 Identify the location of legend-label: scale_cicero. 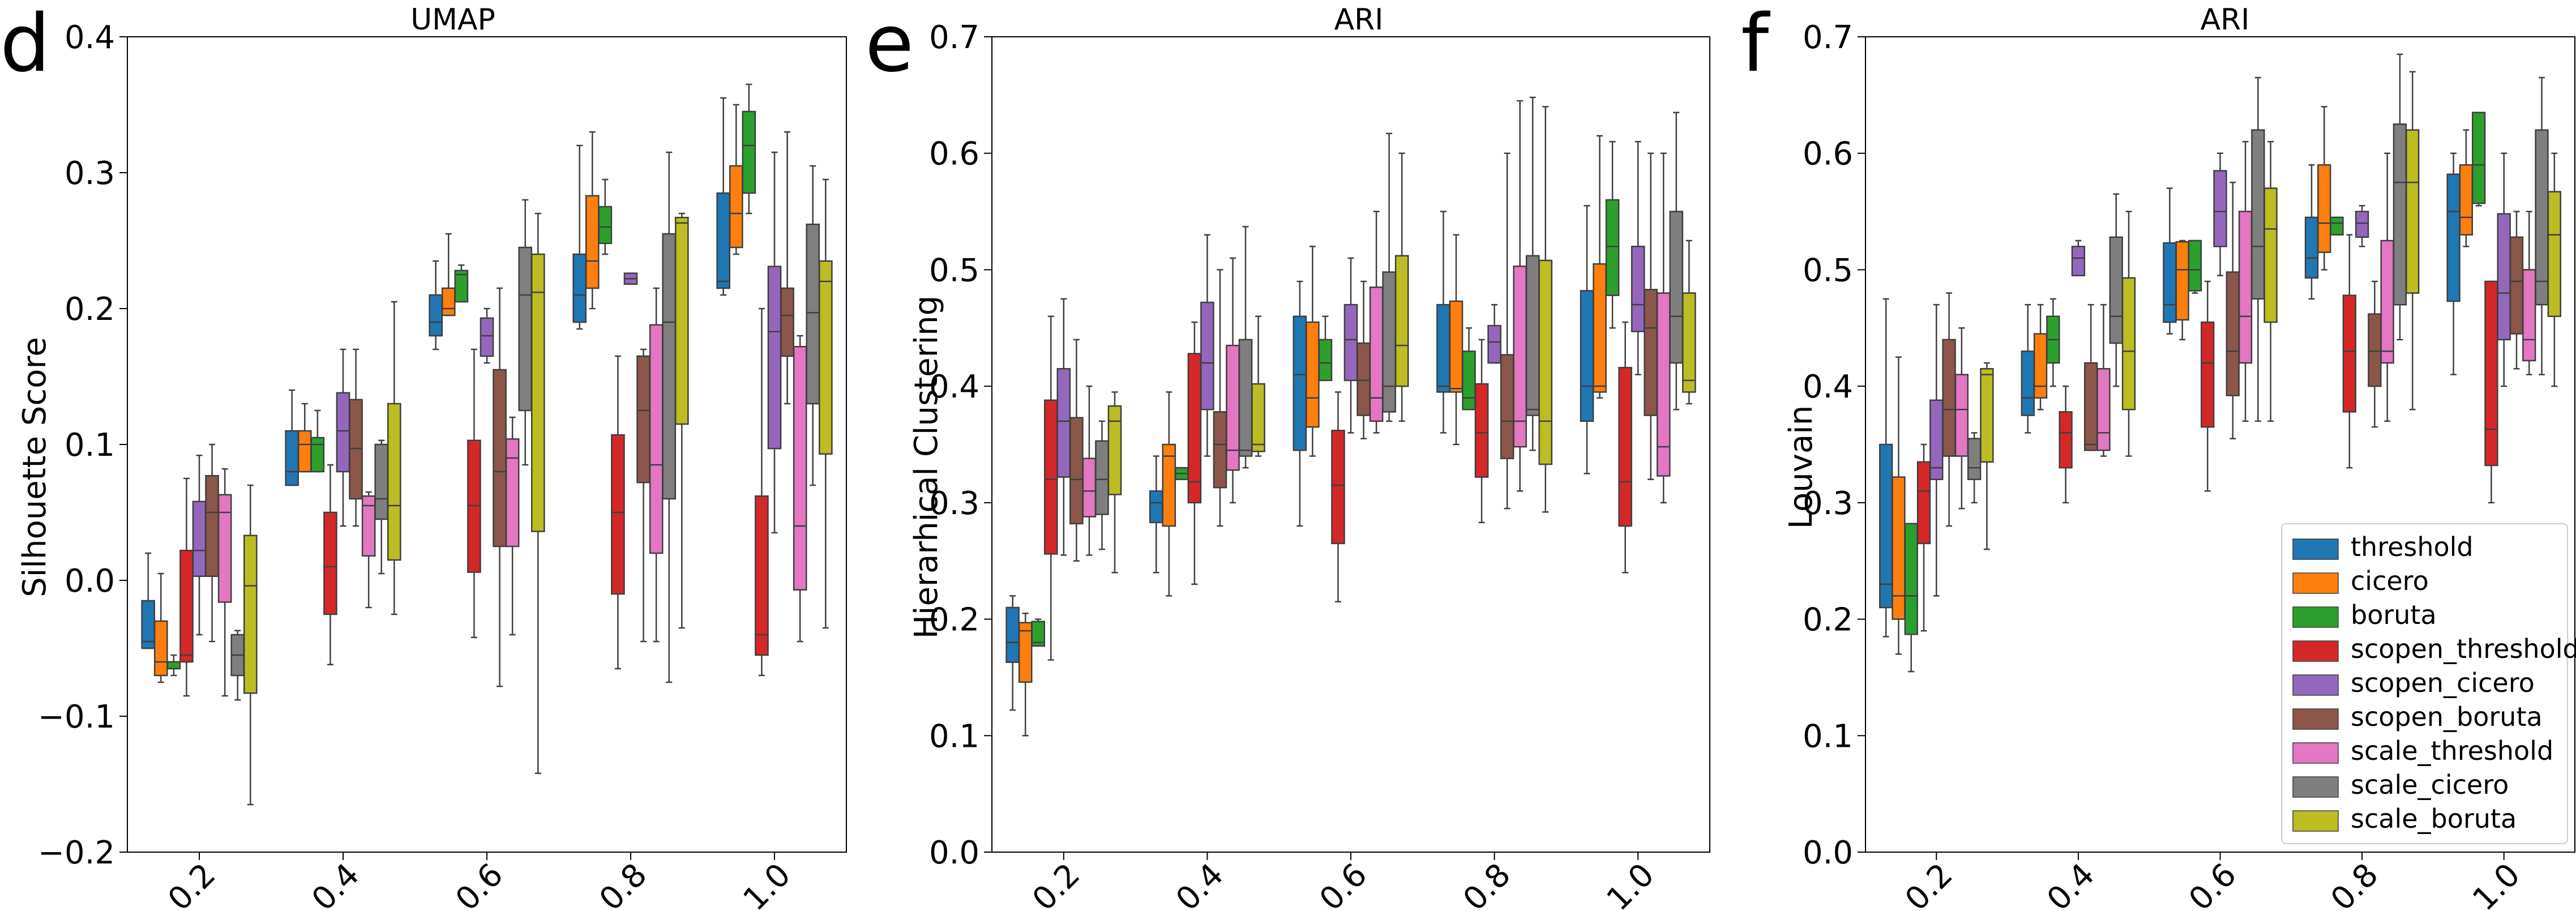
(2430, 784).